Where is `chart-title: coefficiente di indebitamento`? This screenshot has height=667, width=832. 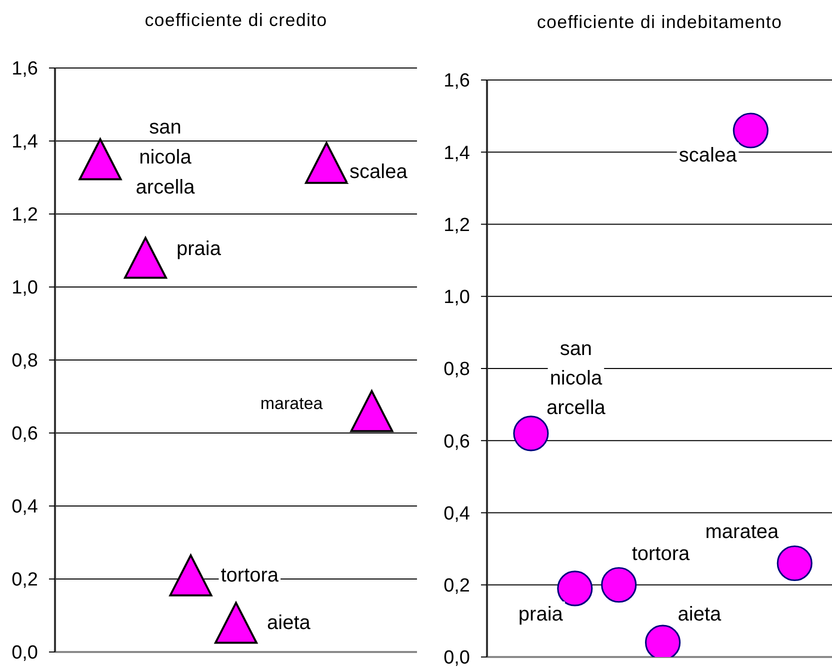 chart-title: coefficiente di indebitamento is located at coordinates (660, 22).